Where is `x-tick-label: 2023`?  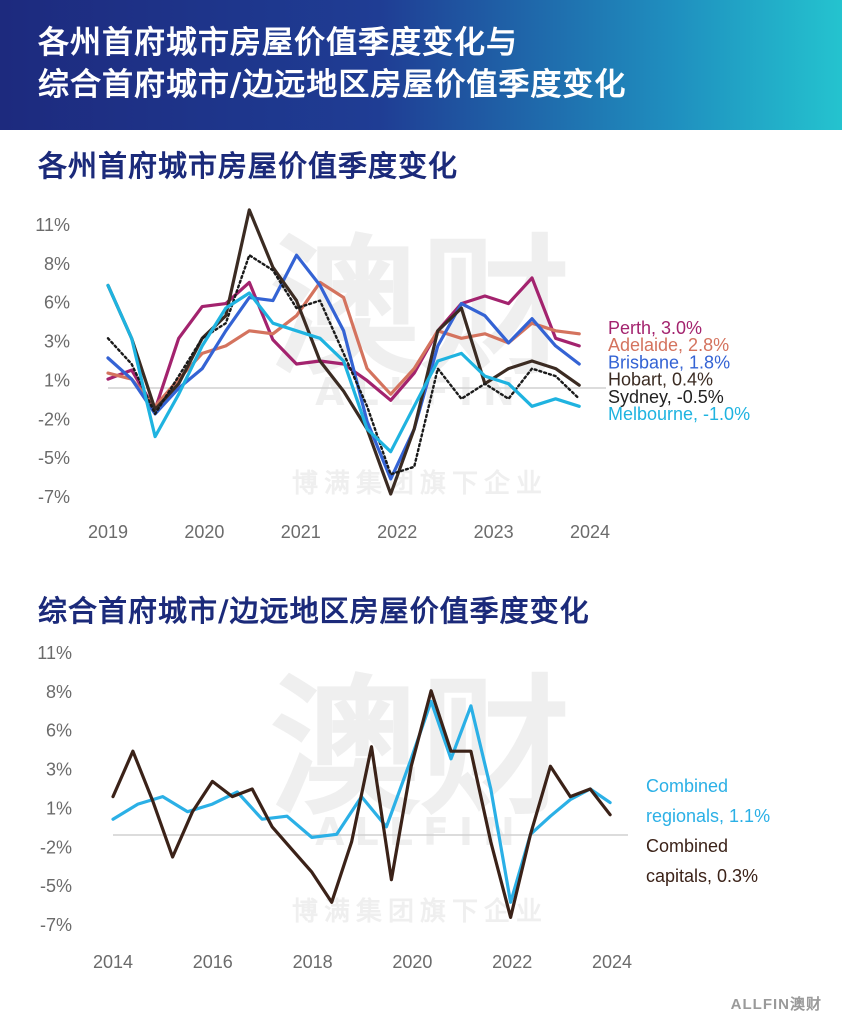 x-tick-label: 2023 is located at coordinates (494, 532).